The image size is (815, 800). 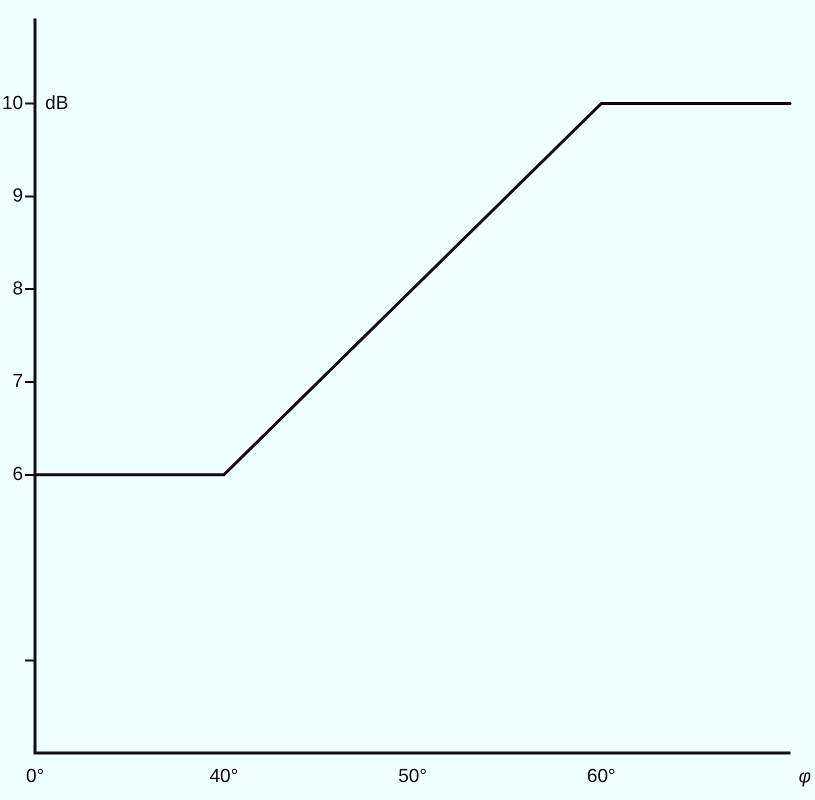 I want to click on x-tick-label: 50°, so click(x=412, y=776).